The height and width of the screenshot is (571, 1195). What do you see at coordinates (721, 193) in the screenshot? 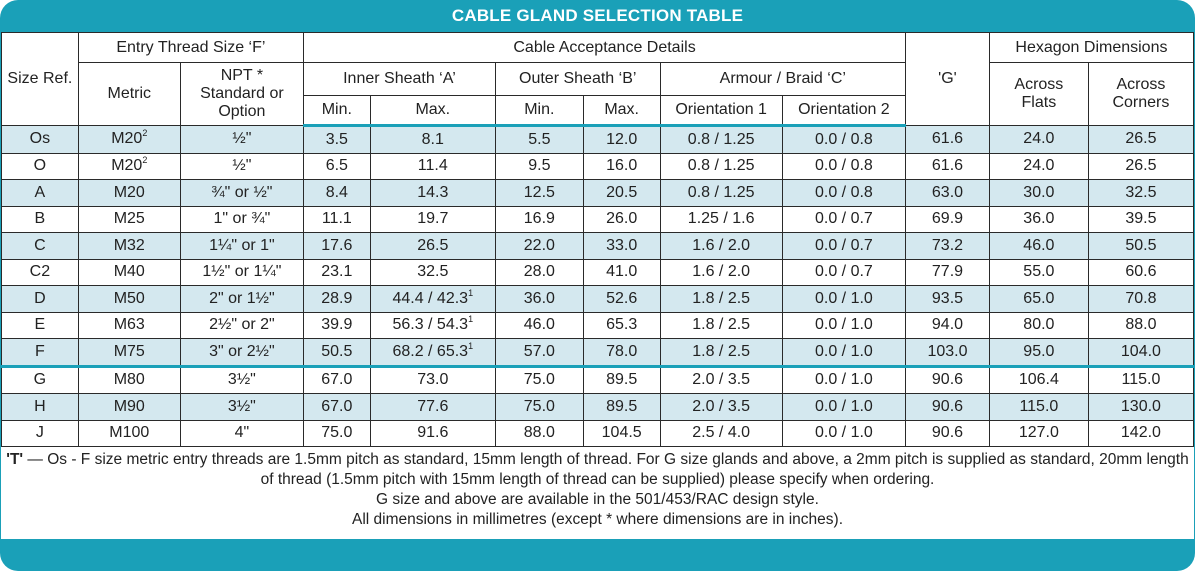
I see `cell-orientation-1: 0.8 / 1.25` at bounding box center [721, 193].